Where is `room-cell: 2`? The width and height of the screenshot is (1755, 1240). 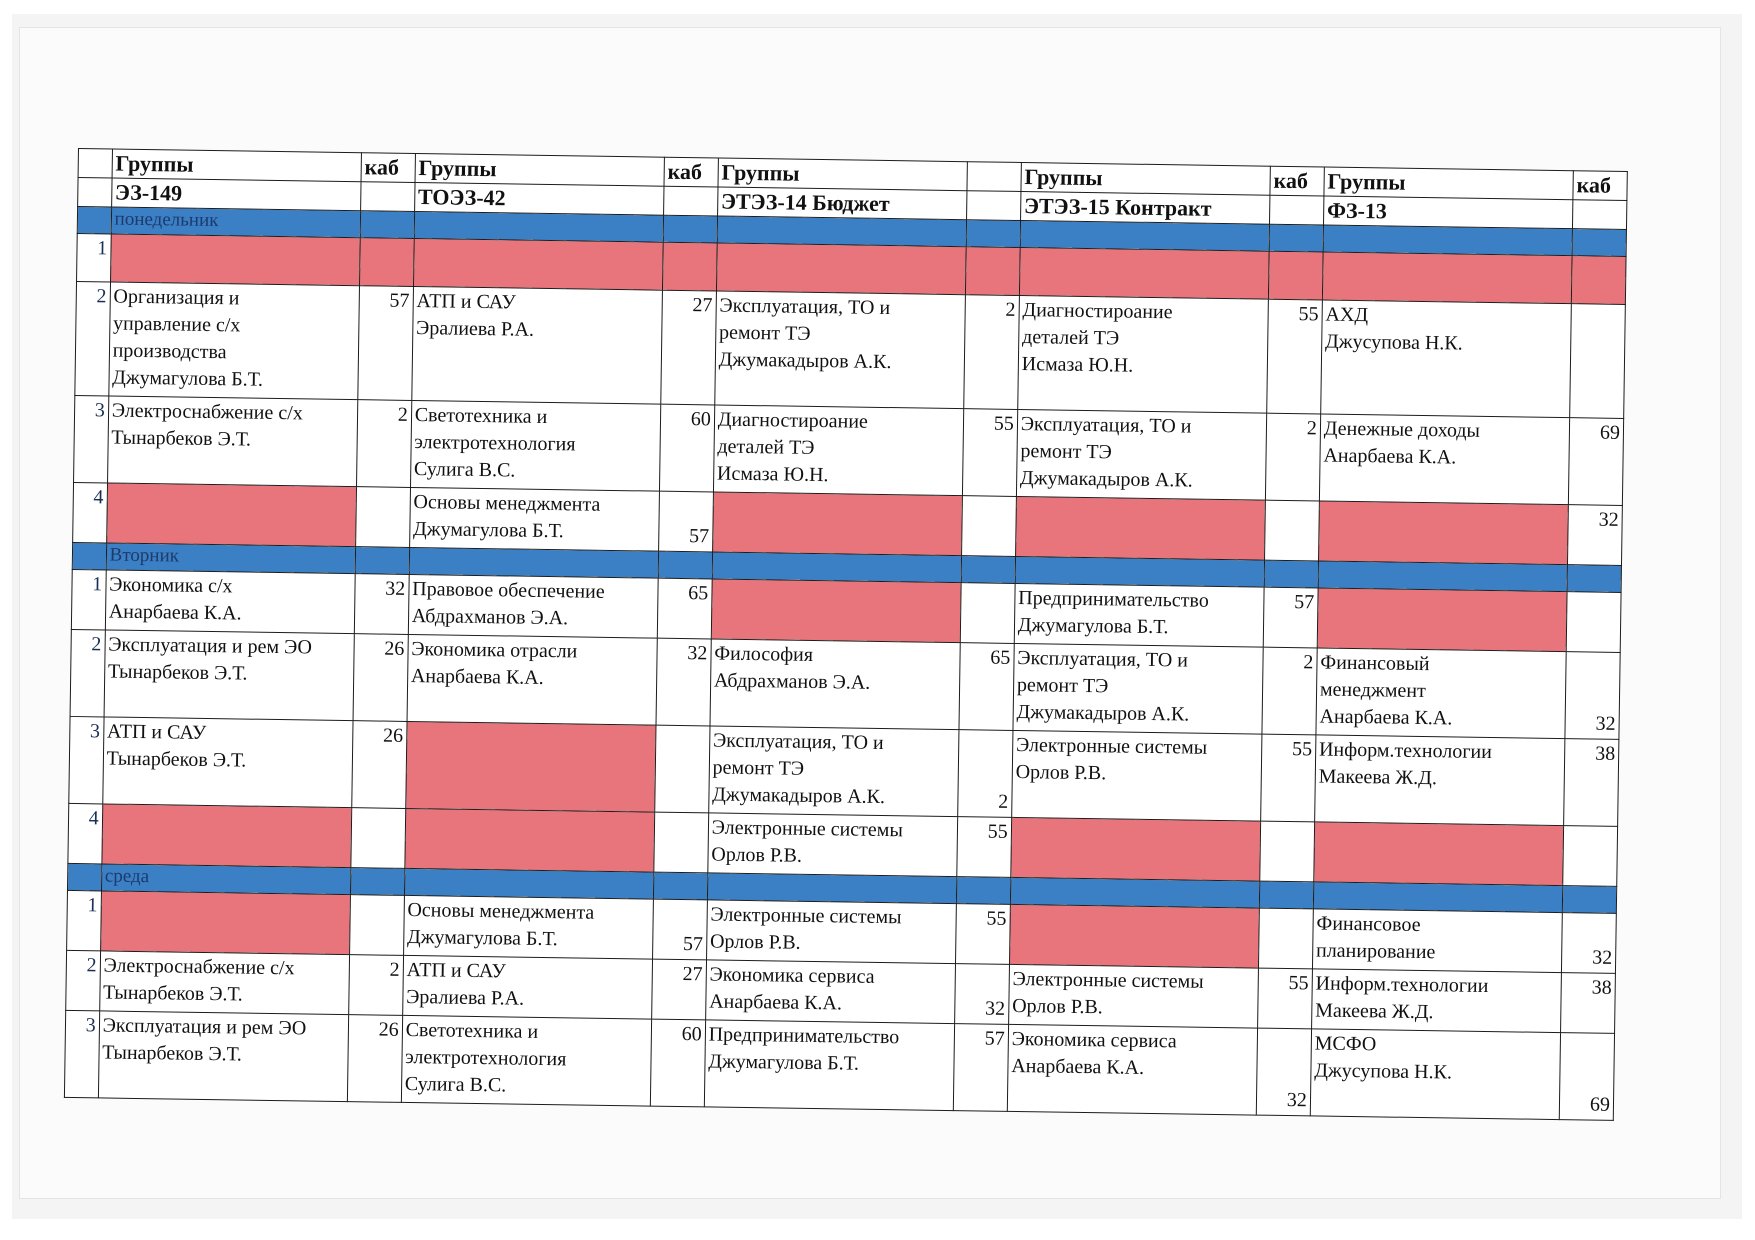
room-cell: 2 is located at coordinates (384, 443).